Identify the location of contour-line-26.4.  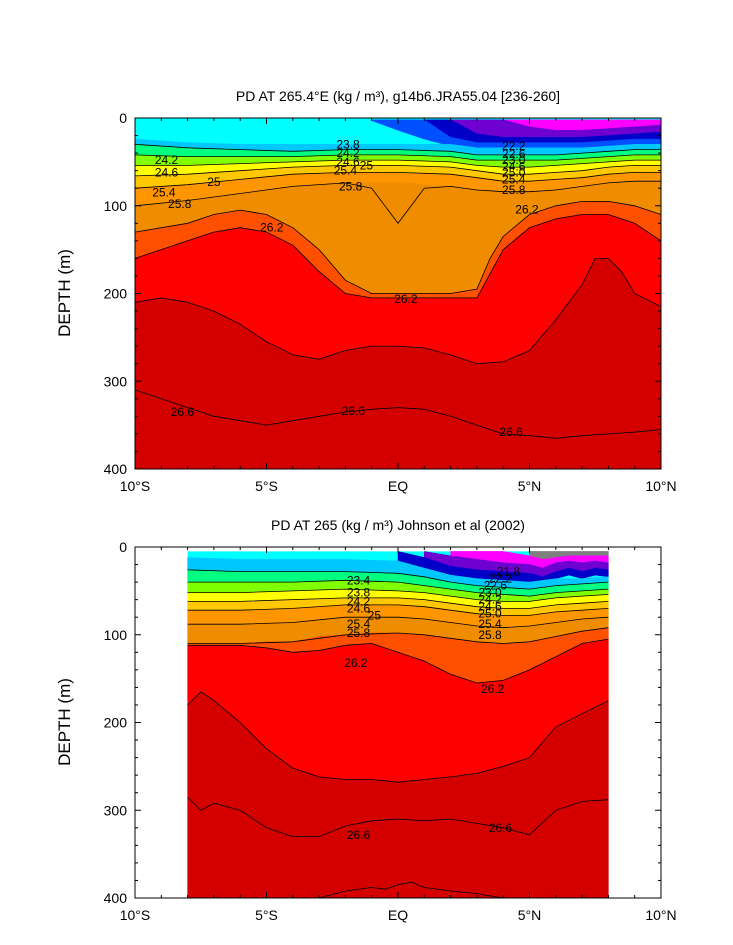
(398, 256).